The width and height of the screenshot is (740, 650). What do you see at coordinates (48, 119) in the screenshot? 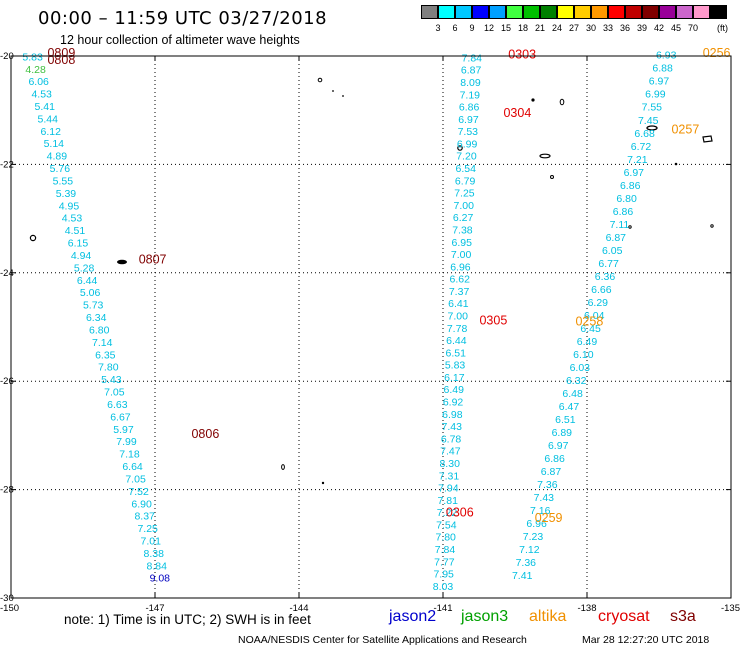
I see `wave-height-value: 5.44` at bounding box center [48, 119].